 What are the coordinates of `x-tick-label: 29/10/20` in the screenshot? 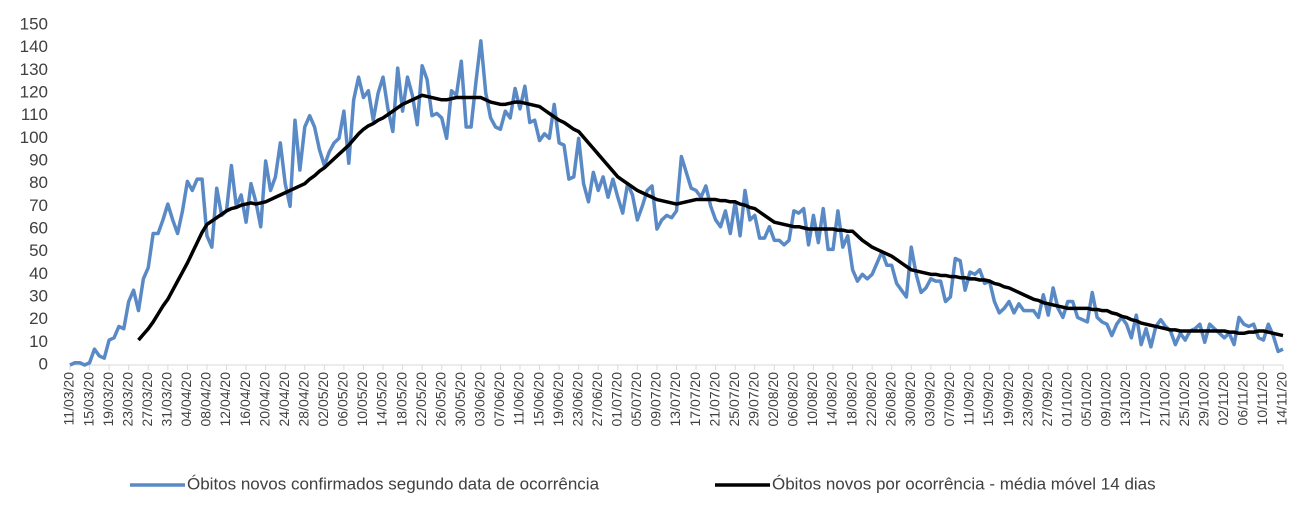 It's located at (1203, 399).